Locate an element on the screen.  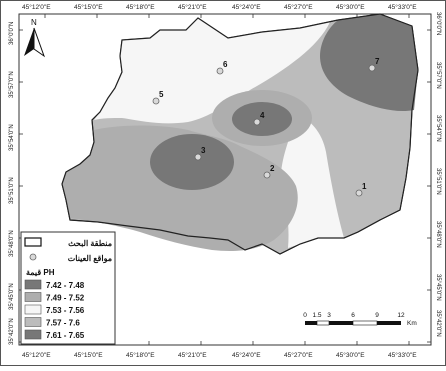
top-tick-label: 45°30'0"E is located at coordinates (350, 7).